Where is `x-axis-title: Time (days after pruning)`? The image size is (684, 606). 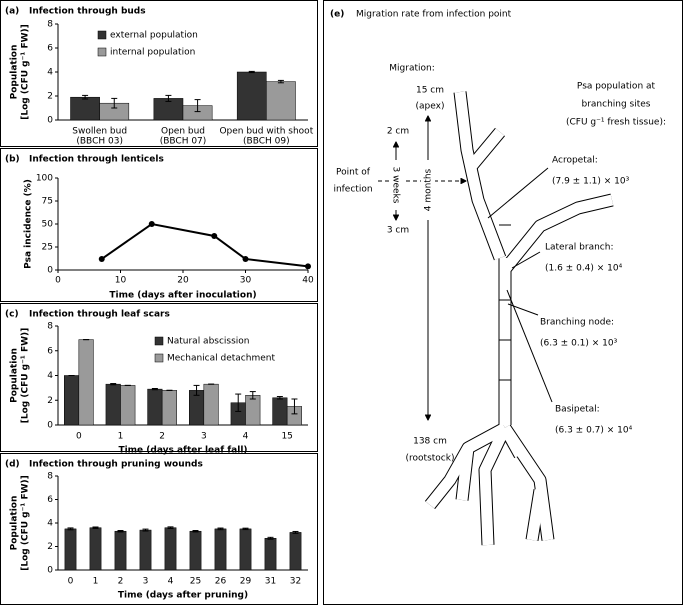 x-axis-title: Time (days after pruning) is located at coordinates (183, 596).